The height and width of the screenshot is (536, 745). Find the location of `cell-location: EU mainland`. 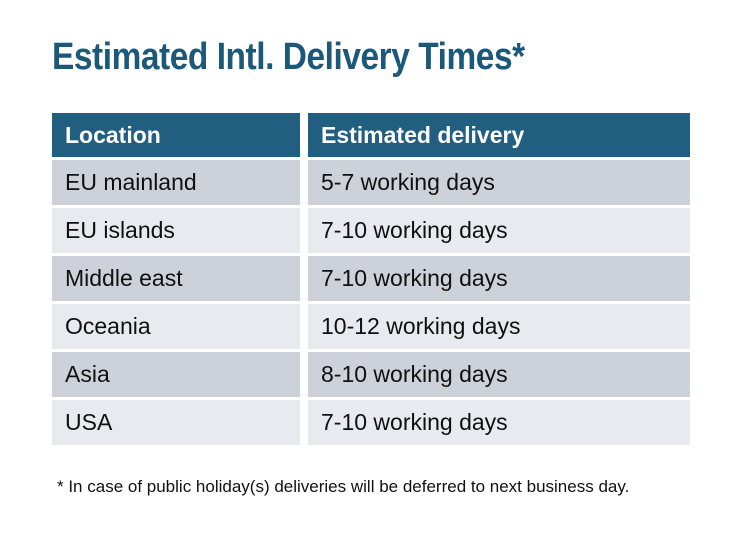

cell-location: EU mainland is located at coordinates (176, 182).